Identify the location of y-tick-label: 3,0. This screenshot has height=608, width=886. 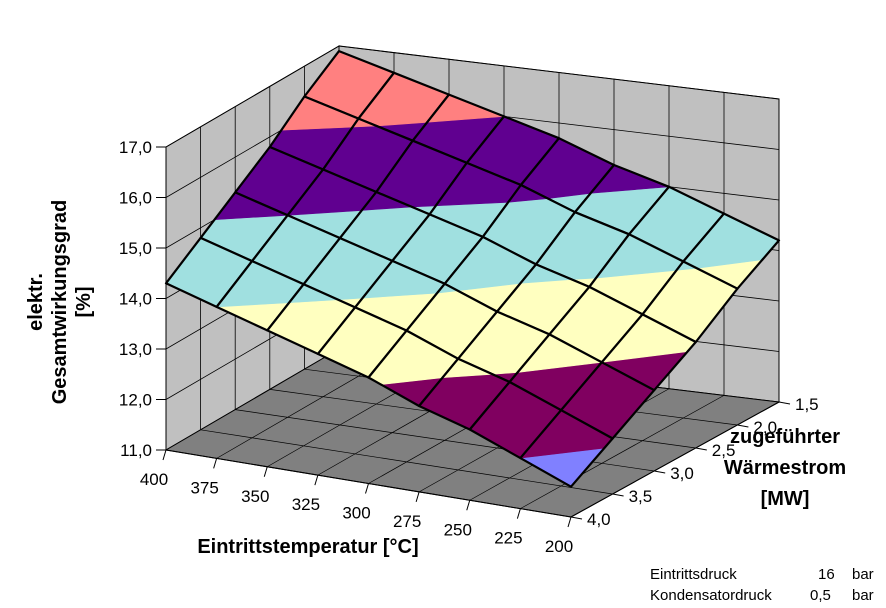
(682, 473).